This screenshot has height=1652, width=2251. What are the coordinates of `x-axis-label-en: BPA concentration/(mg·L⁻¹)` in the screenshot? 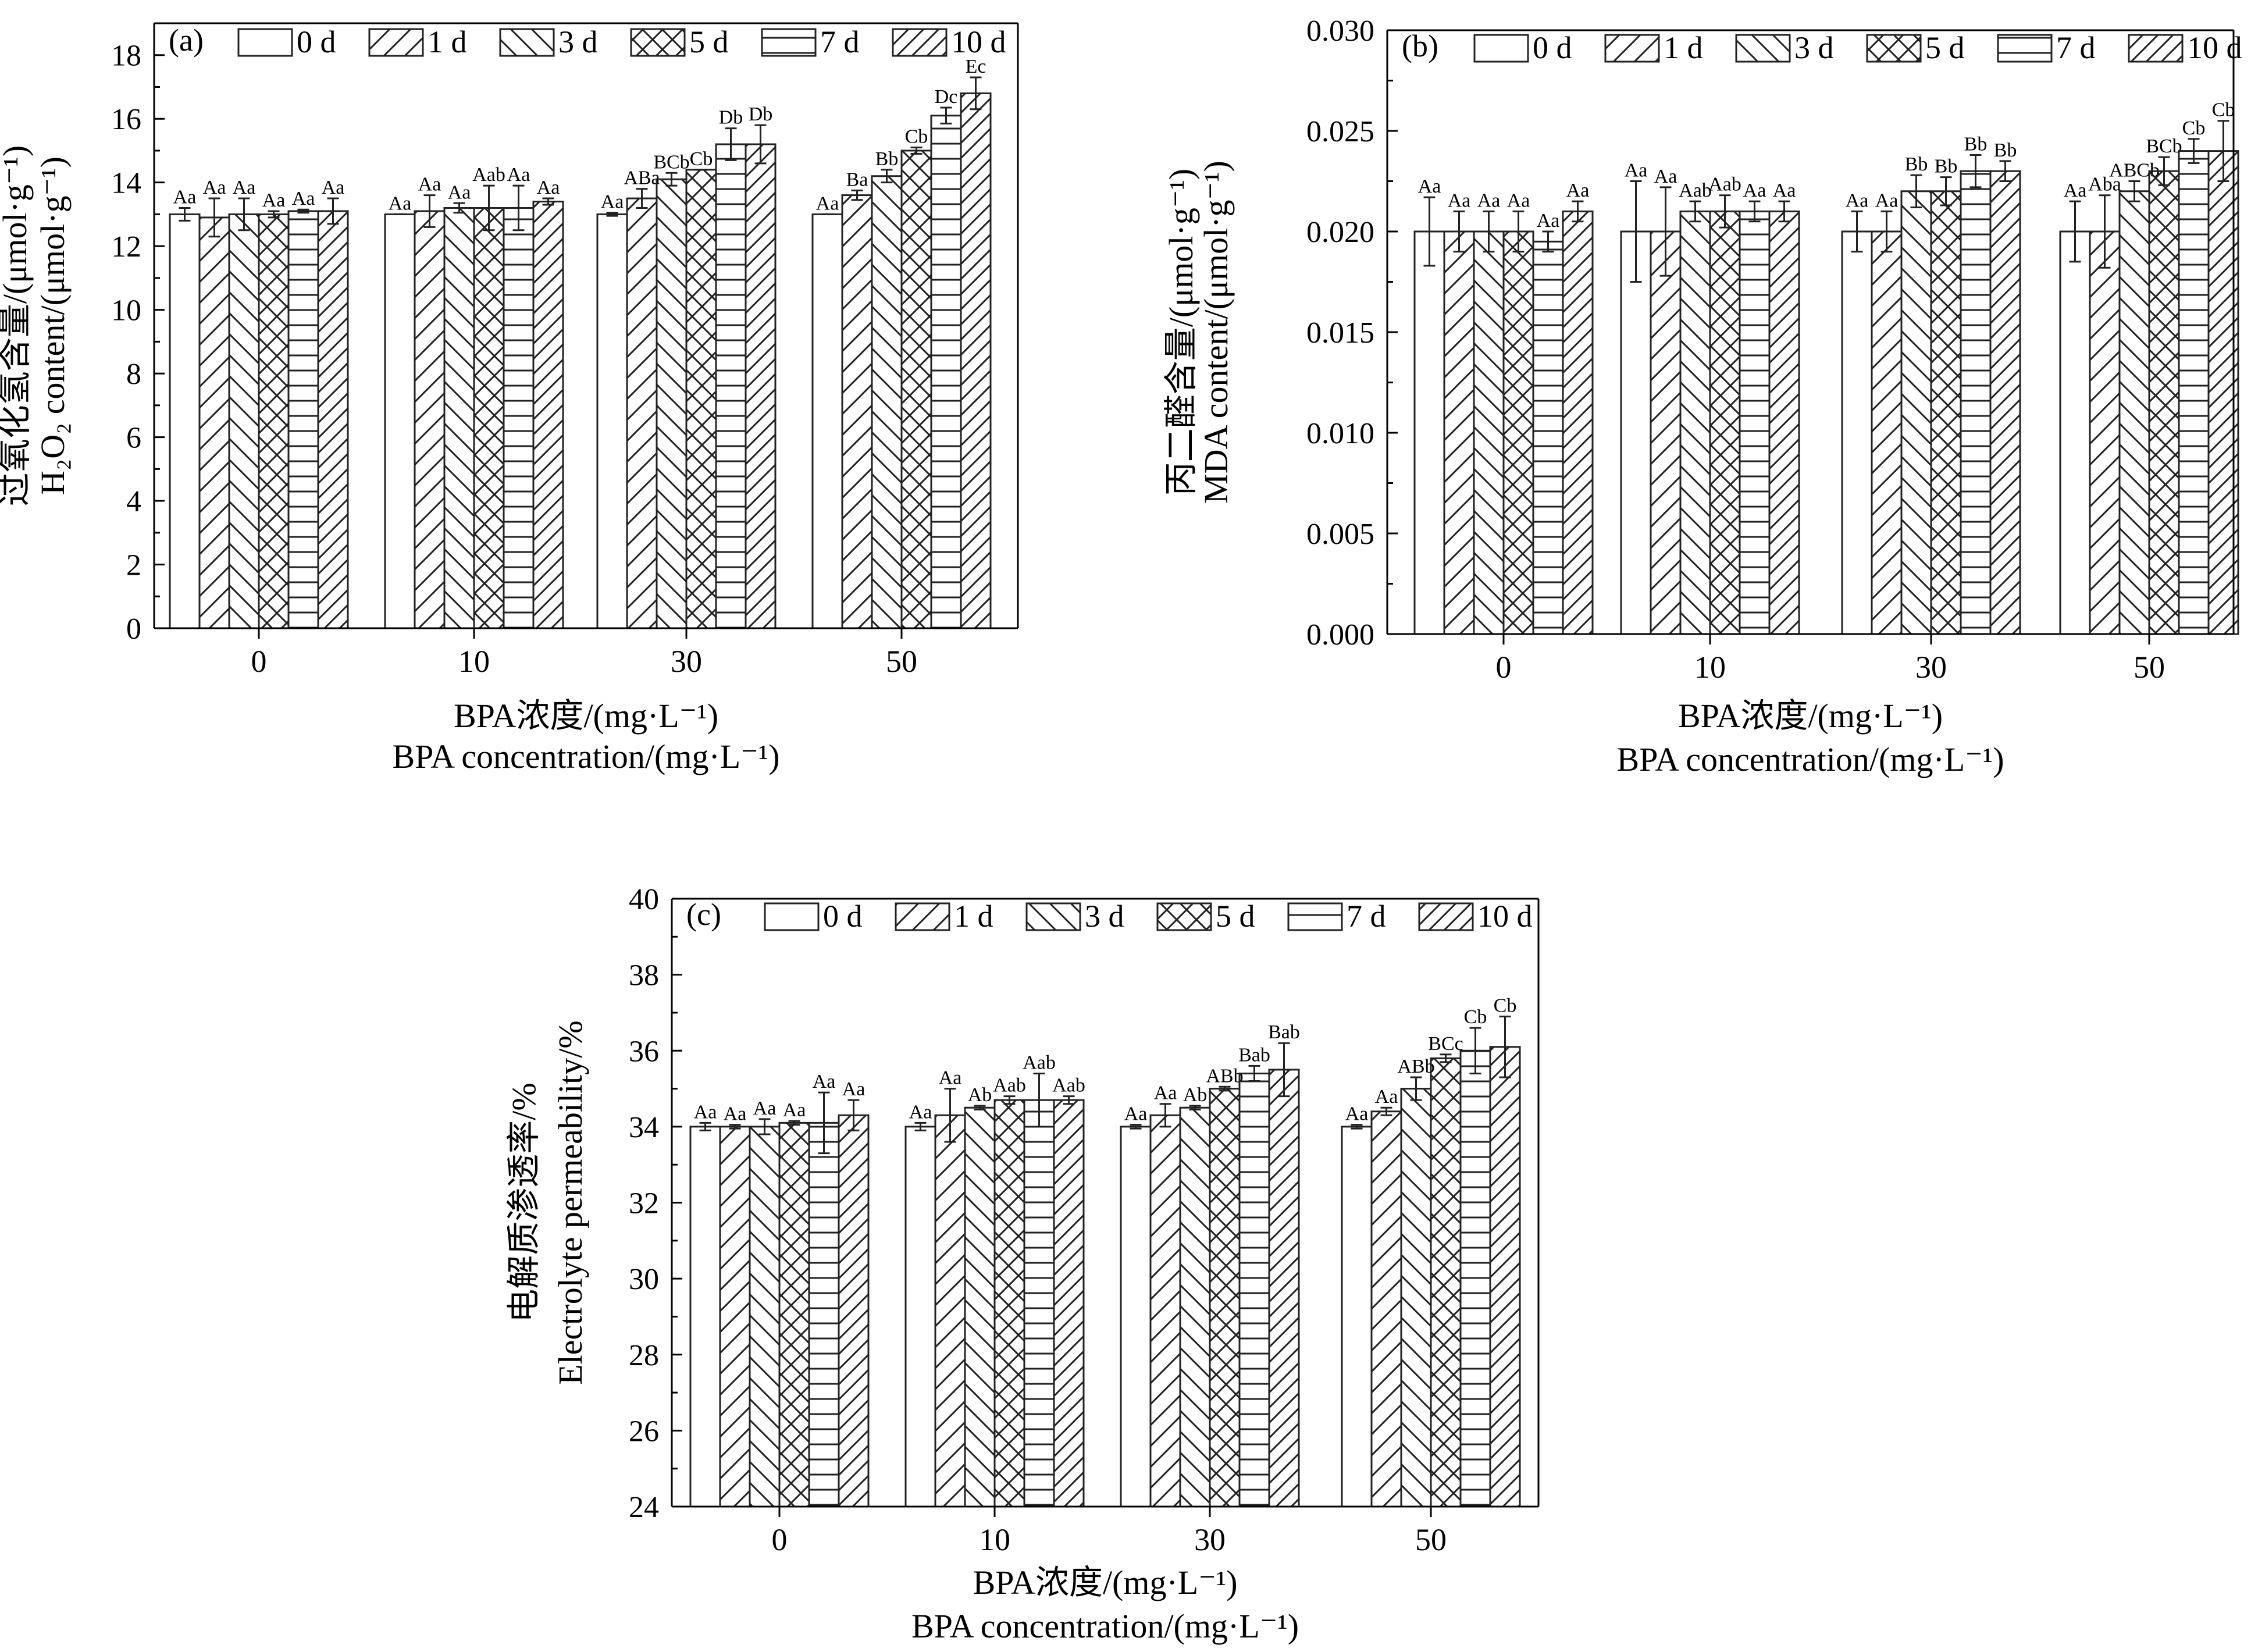 It's located at (585, 756).